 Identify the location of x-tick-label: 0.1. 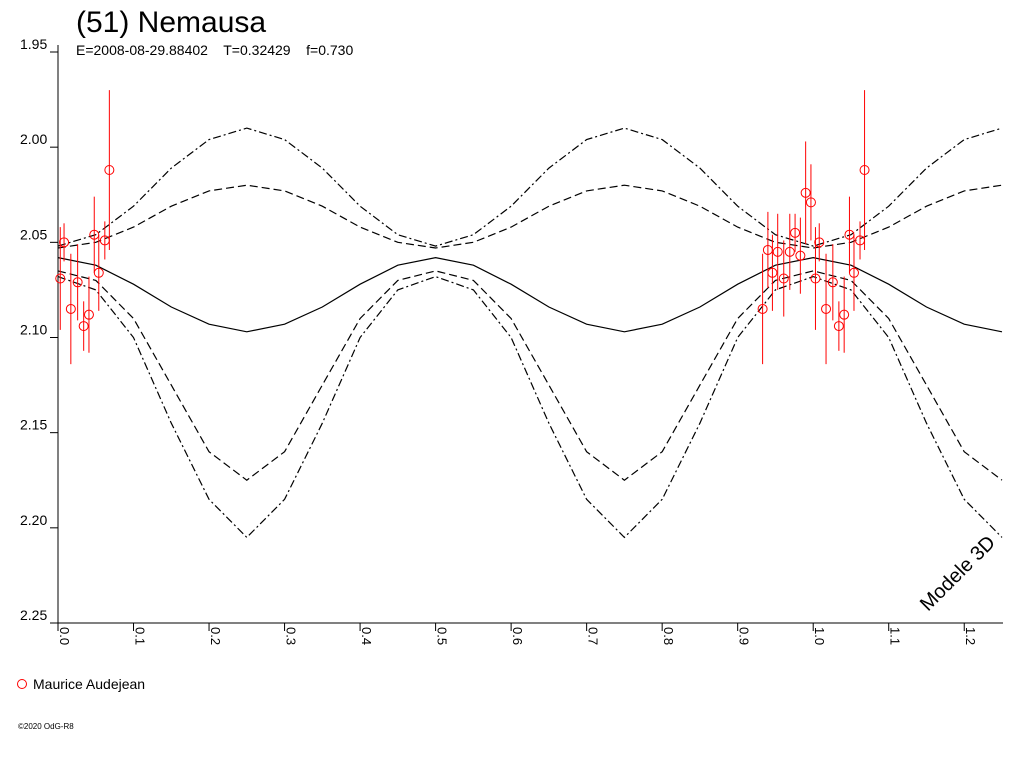
(140, 636).